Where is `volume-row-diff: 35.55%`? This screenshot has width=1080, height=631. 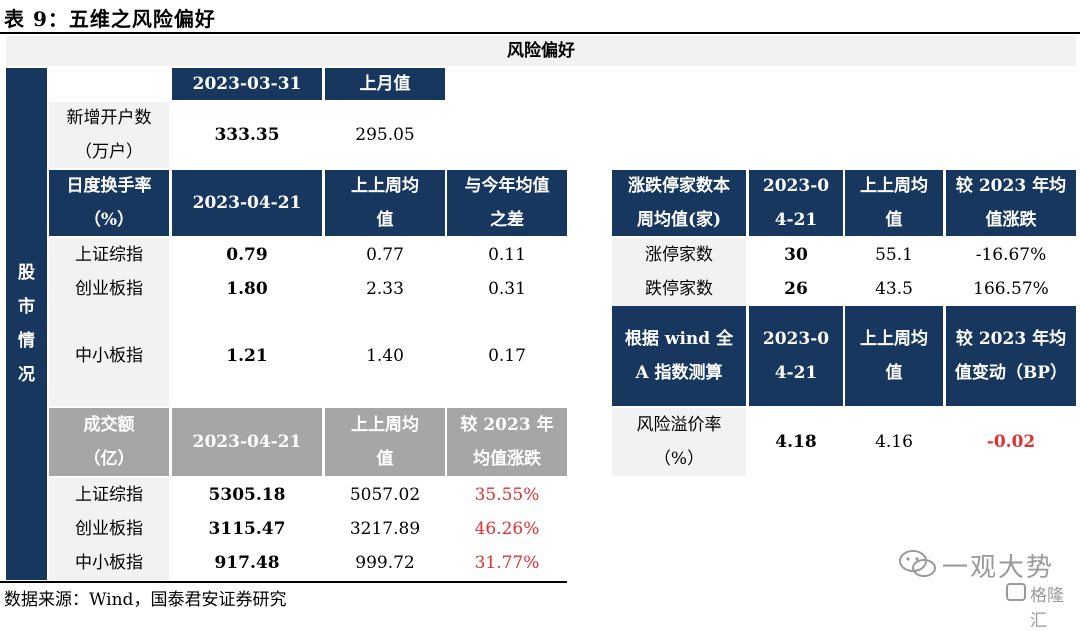
volume-row-diff: 35.55% is located at coordinates (507, 495).